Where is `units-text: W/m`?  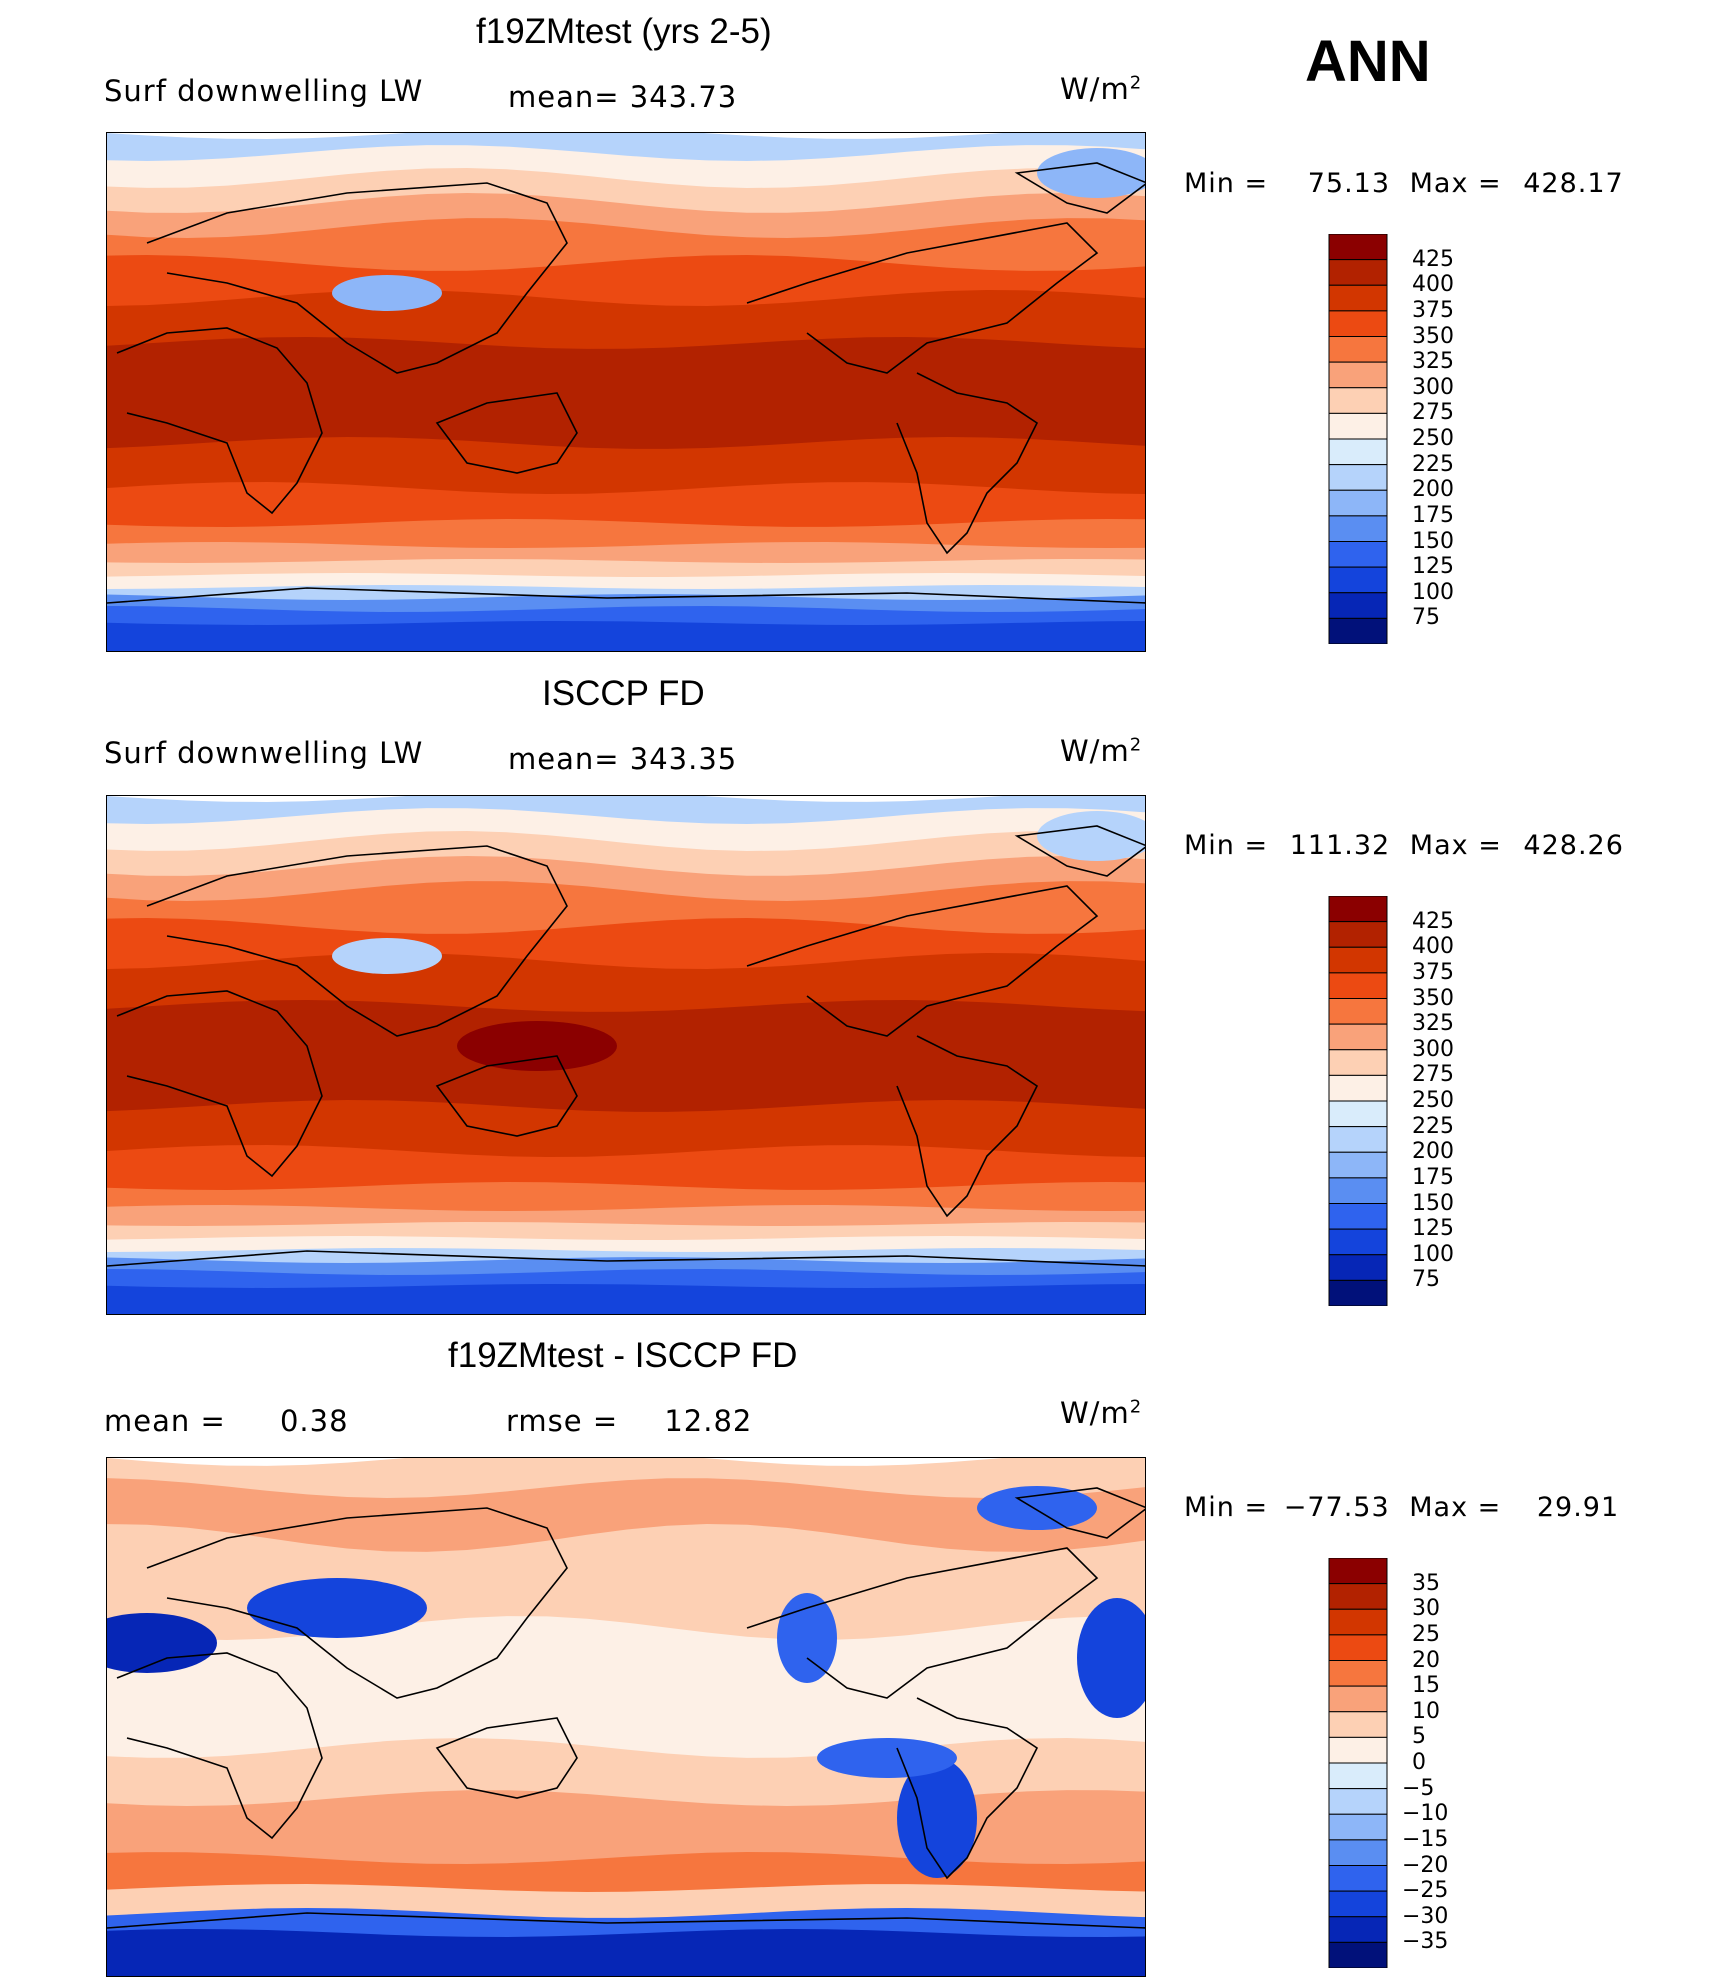
units-text: W/m is located at coordinates (1095, 1413).